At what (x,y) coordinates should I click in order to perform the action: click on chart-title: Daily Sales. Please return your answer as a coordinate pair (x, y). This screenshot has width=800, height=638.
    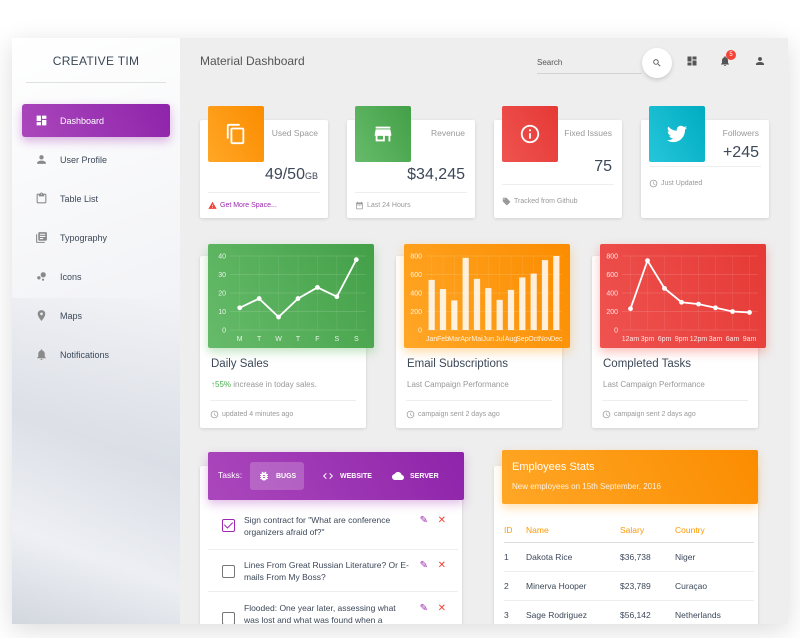
    Looking at the image, I should click on (240, 364).